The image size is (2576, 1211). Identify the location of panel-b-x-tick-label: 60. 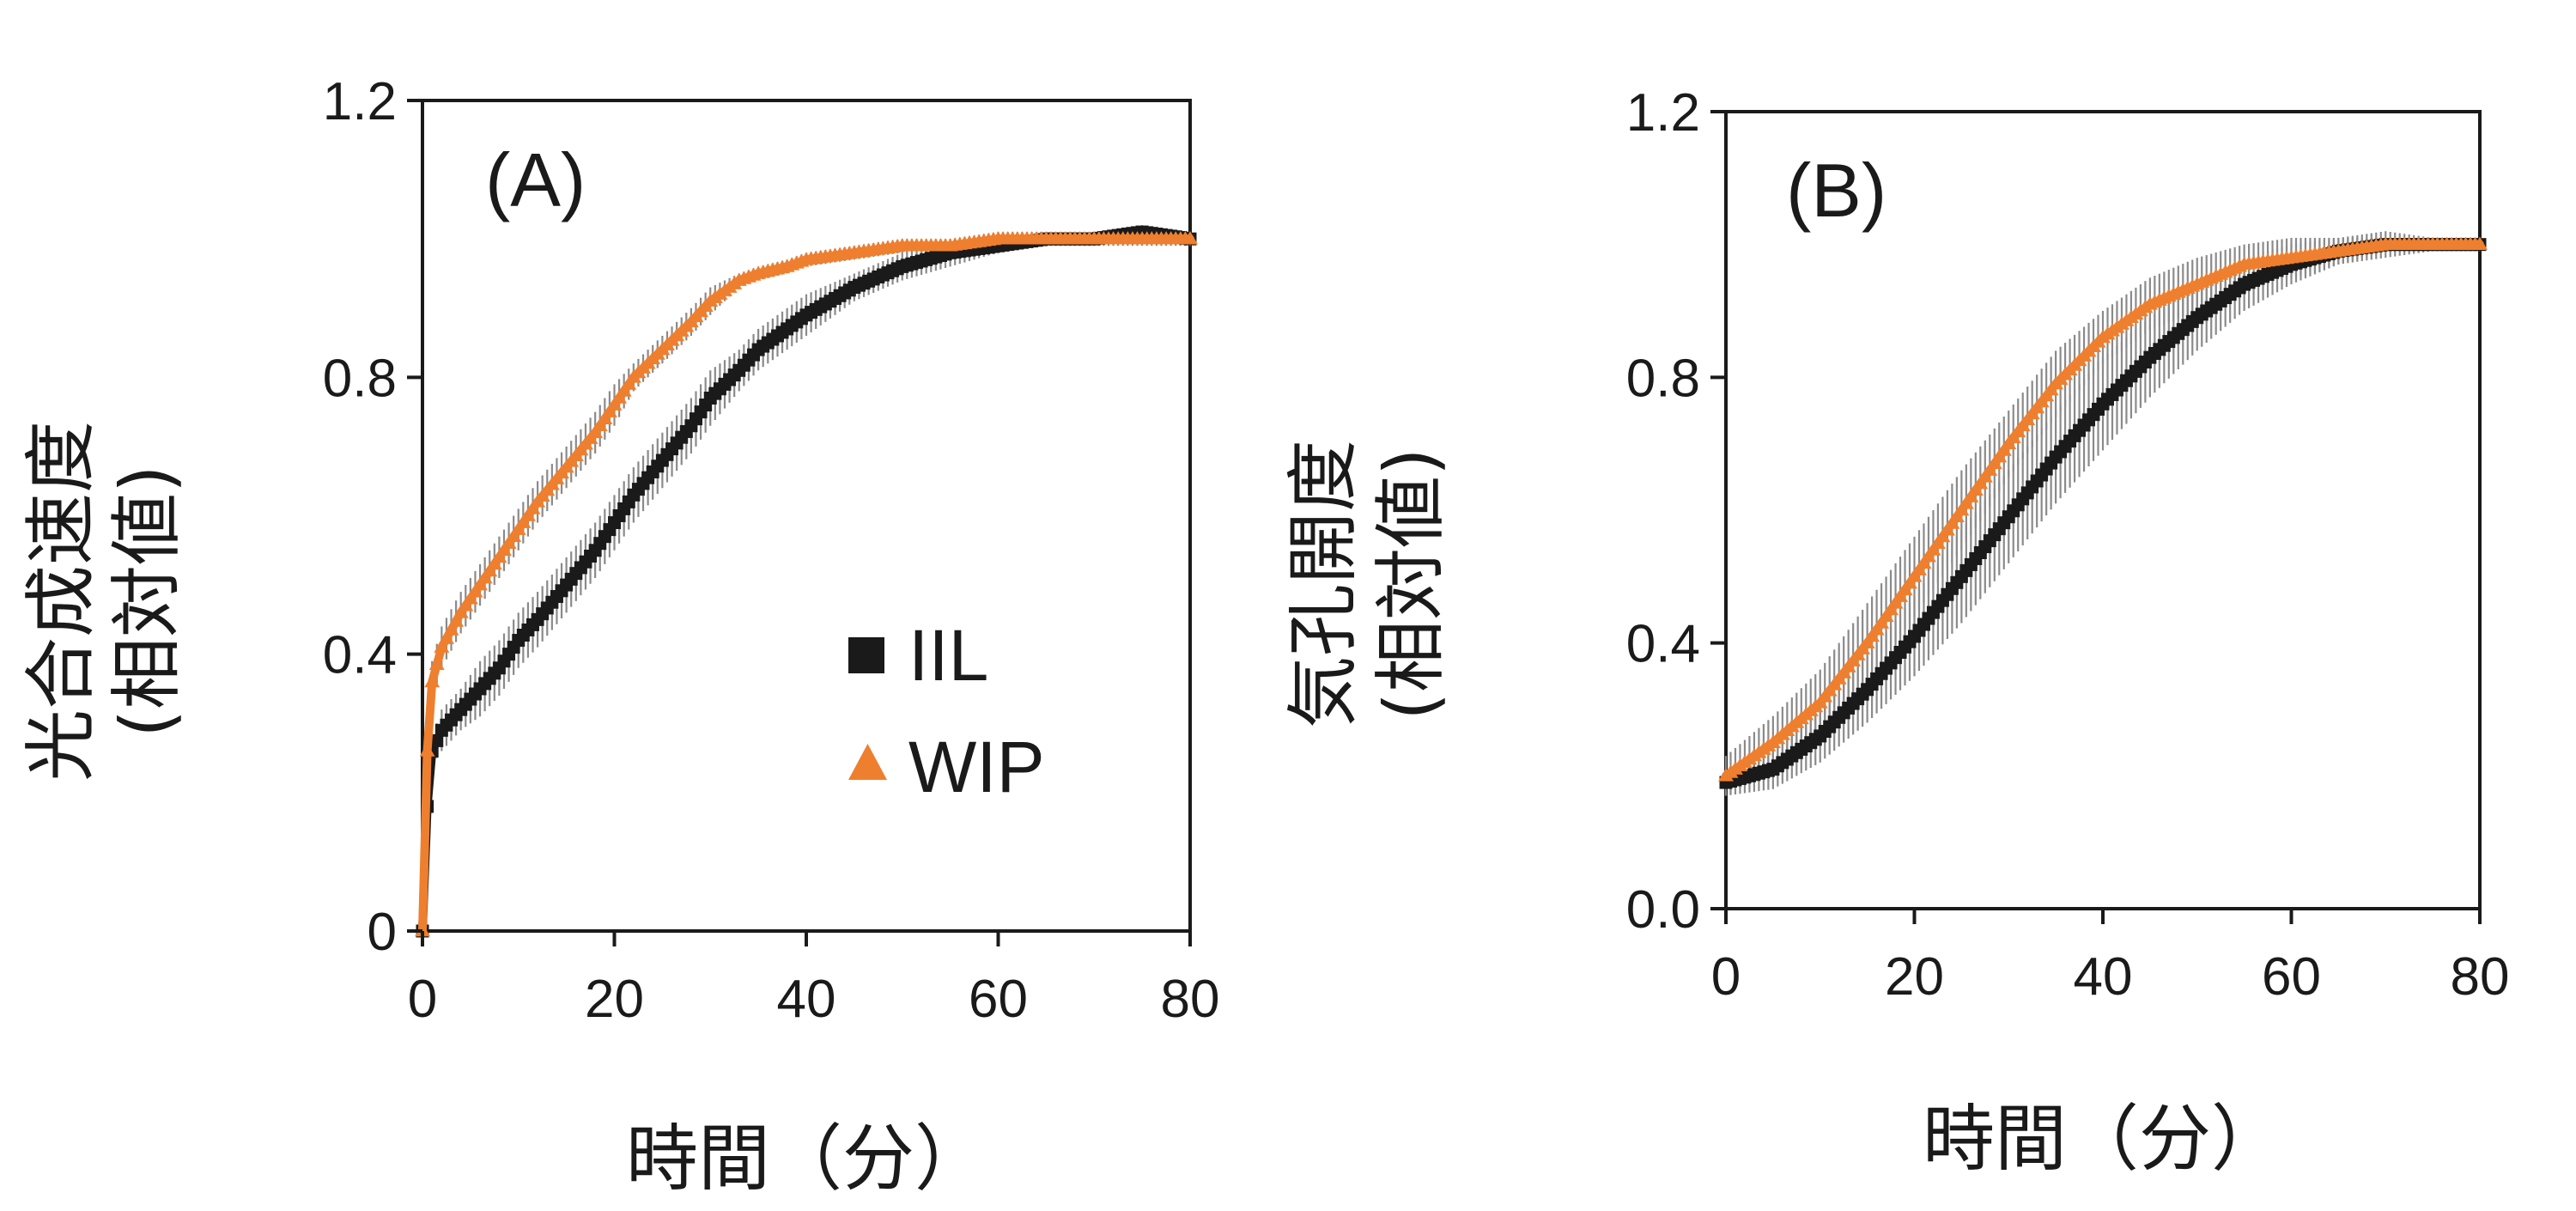
(2291, 977).